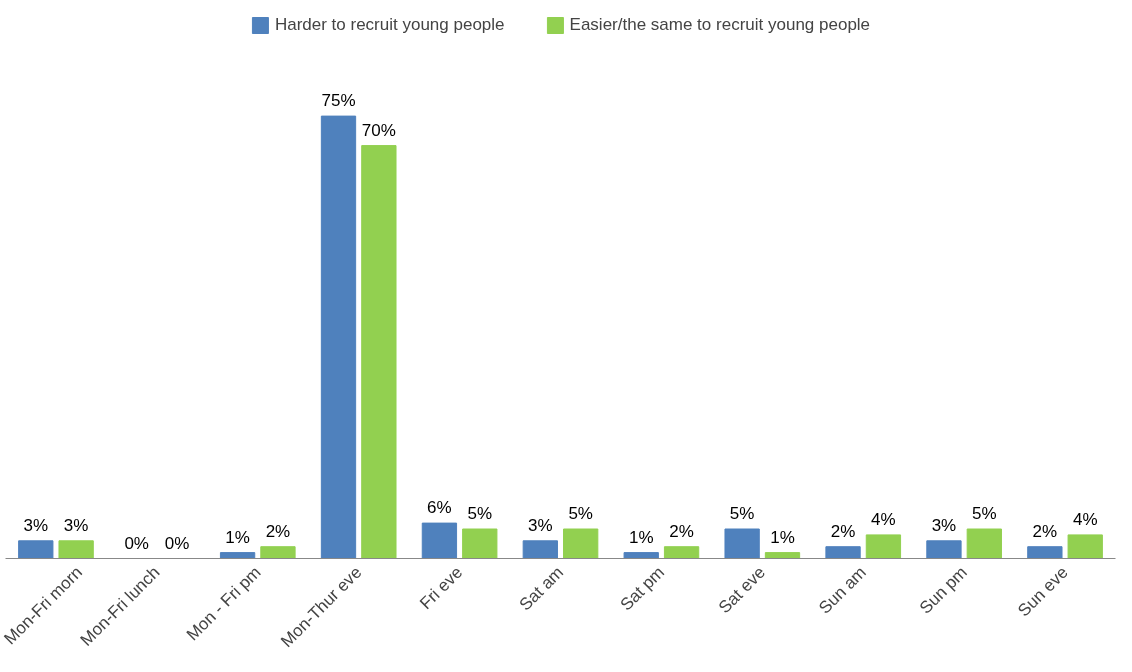 This screenshot has width=1132, height=672. Describe the element at coordinates (1043, 591) in the screenshot. I see `x-tick-label: Sun eve` at that location.